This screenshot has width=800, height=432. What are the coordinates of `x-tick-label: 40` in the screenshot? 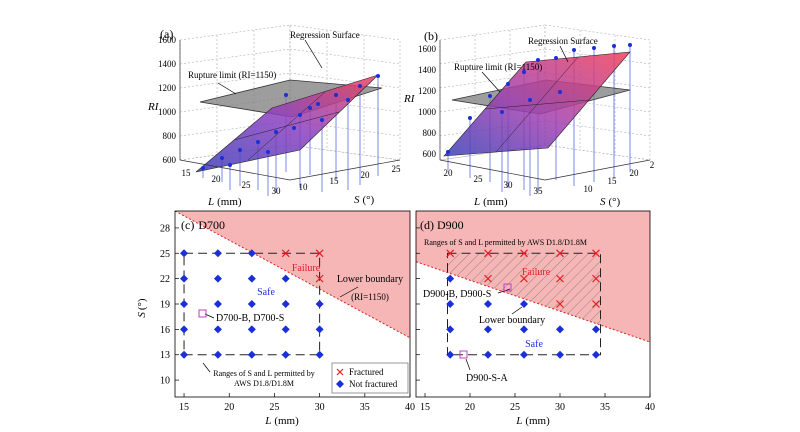 It's located at (410, 407).